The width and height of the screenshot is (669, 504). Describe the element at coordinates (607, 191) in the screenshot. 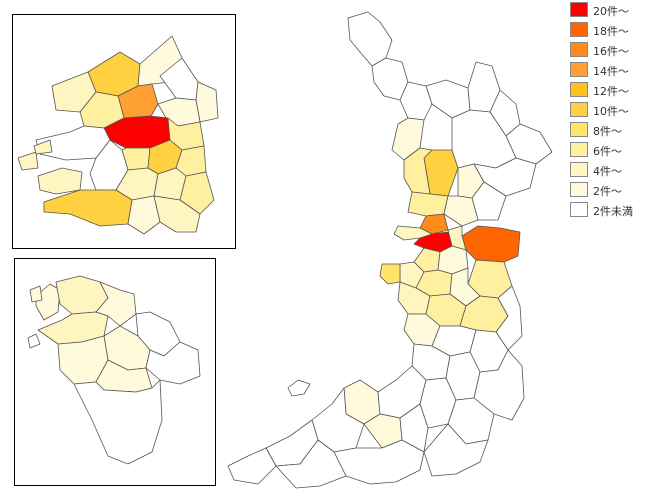

I see `legend-label: 2件～` at that location.